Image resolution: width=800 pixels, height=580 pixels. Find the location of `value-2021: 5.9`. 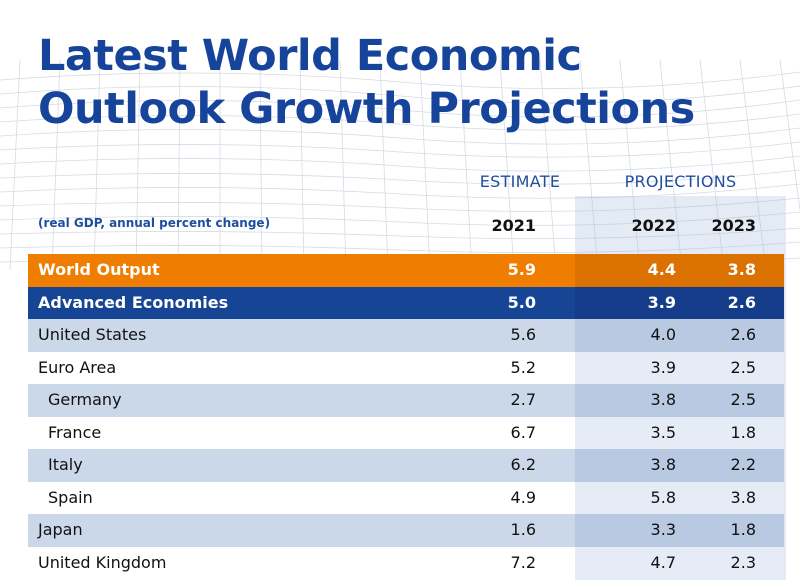

value-2021: 5.9 is located at coordinates (521, 269).